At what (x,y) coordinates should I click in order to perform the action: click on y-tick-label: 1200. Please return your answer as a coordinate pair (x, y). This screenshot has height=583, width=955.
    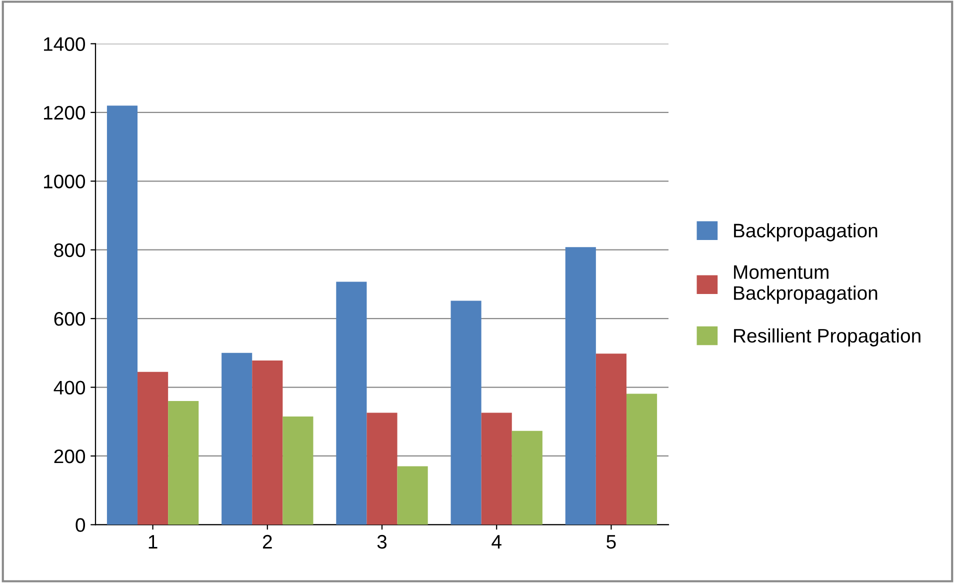
    Looking at the image, I should click on (65, 113).